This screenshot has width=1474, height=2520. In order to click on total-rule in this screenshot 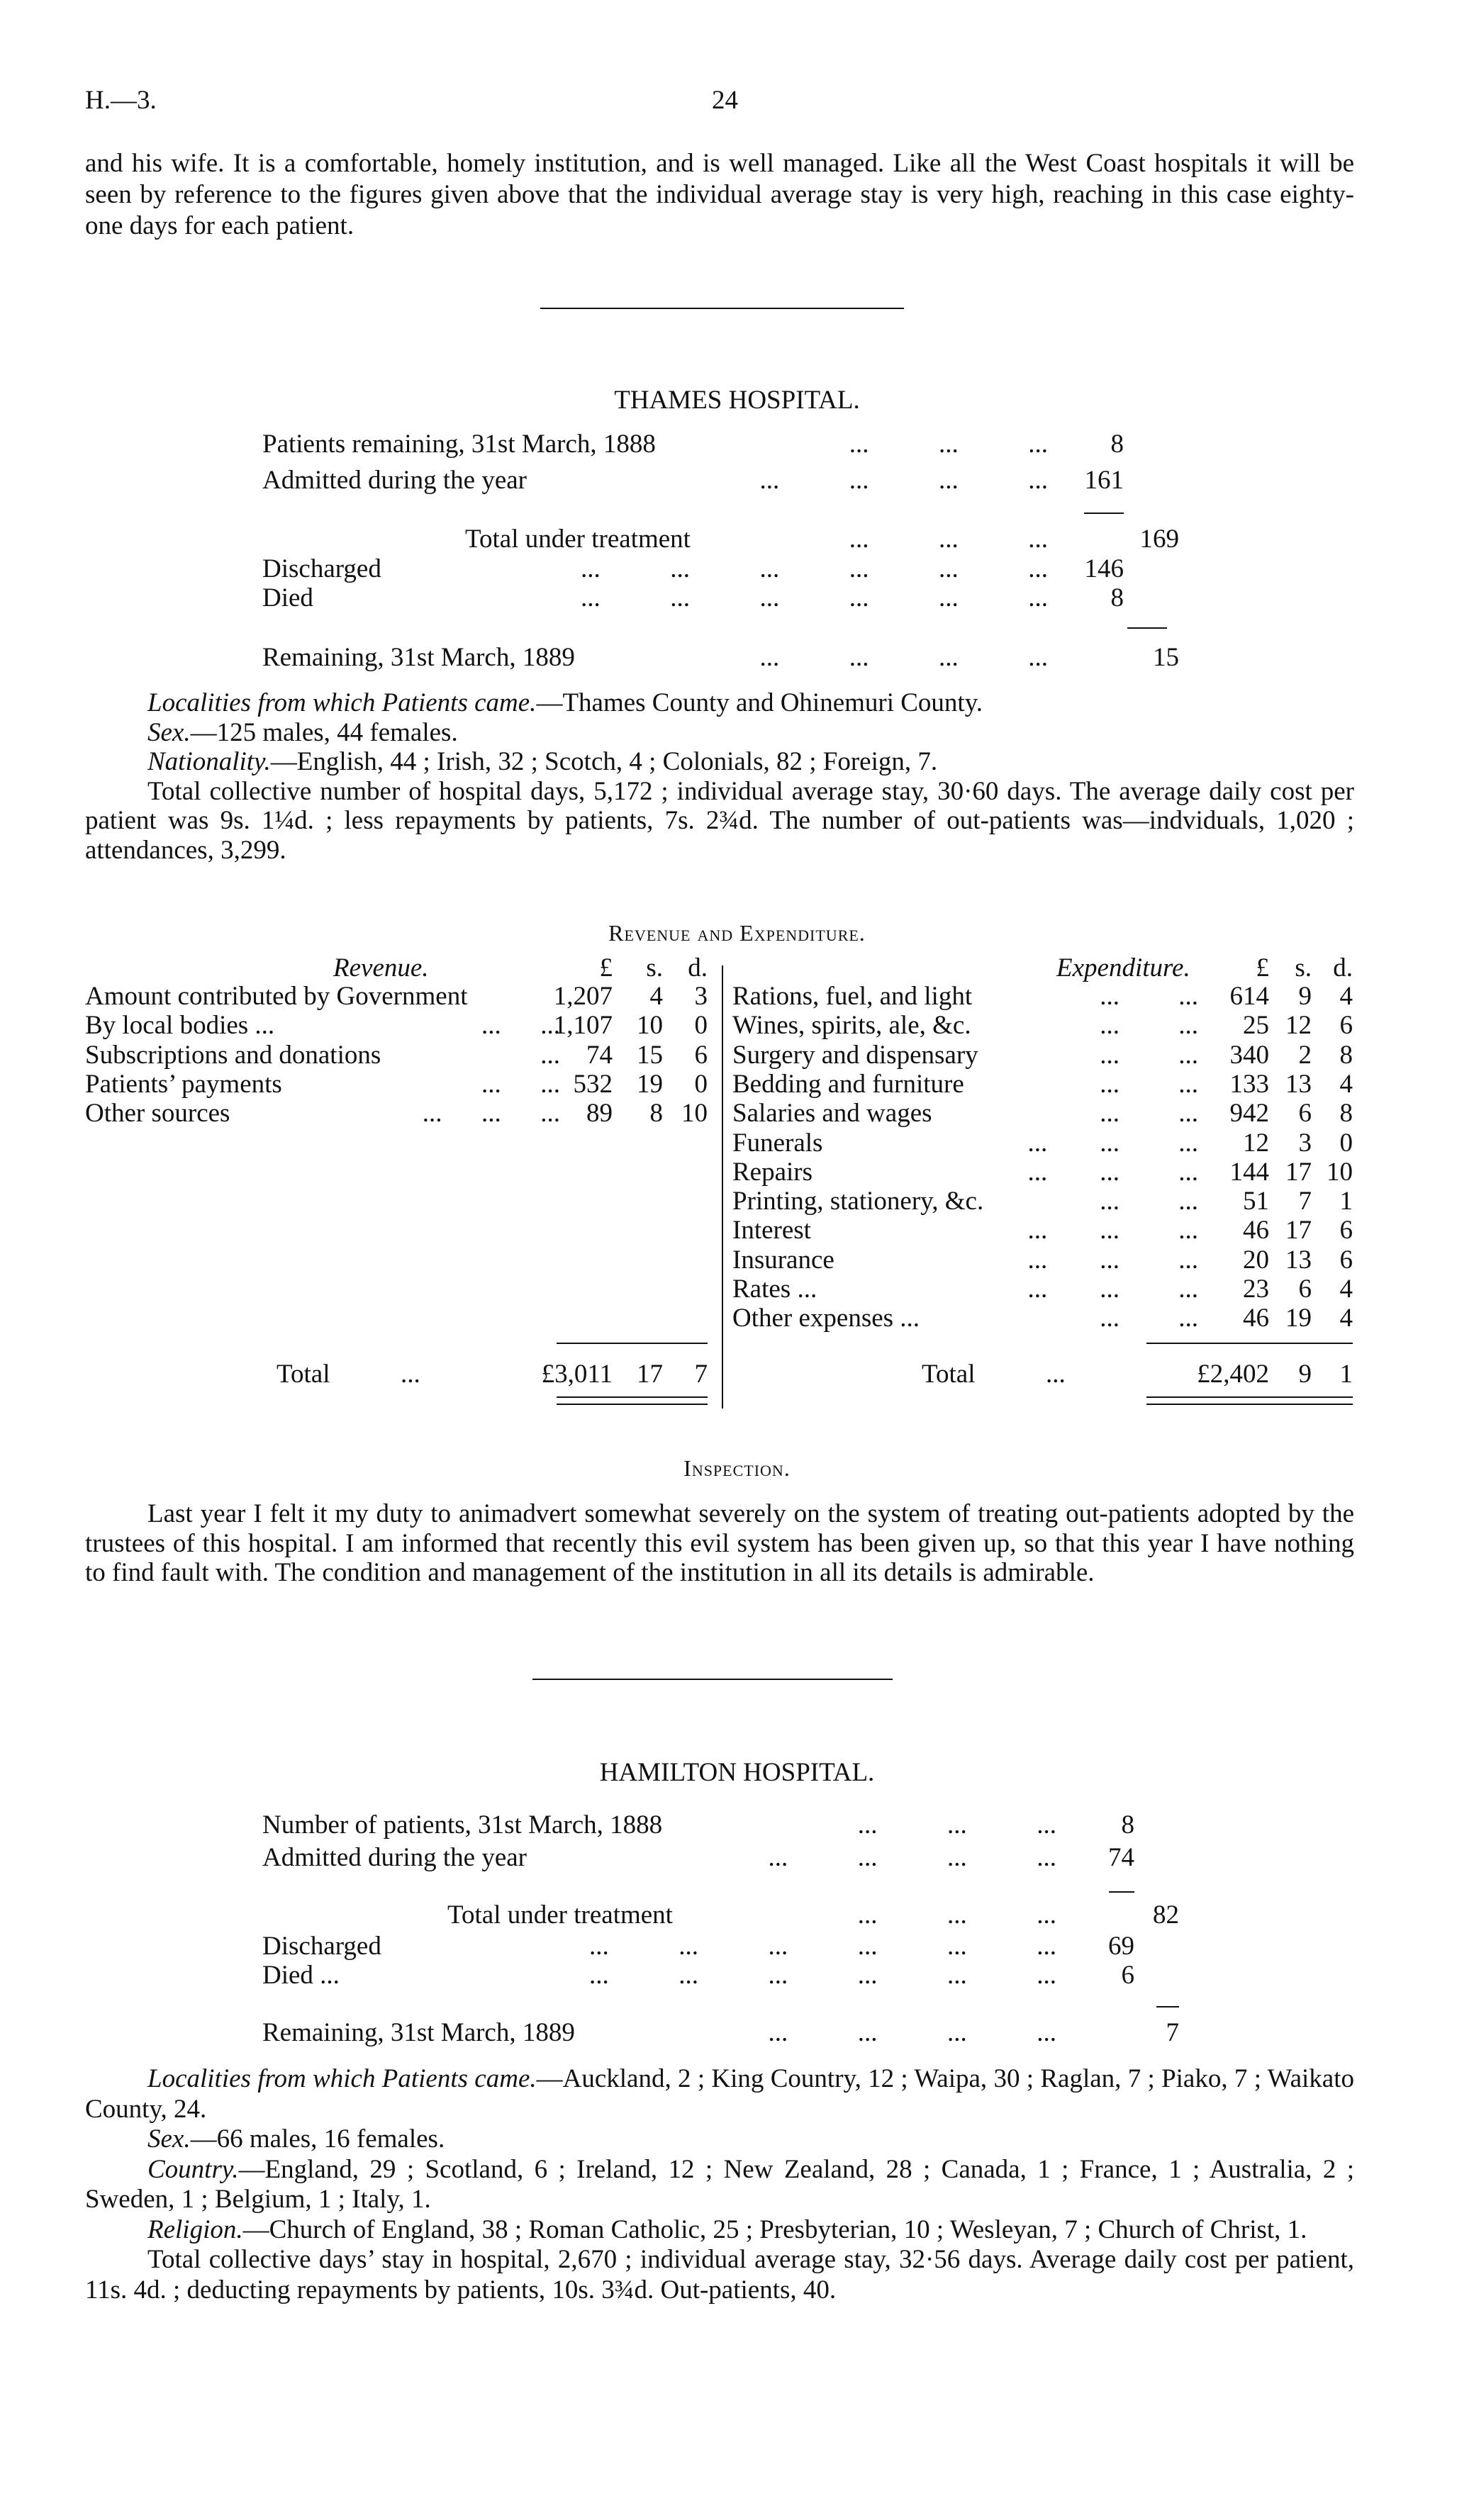, I will do `click(632, 1343)`.